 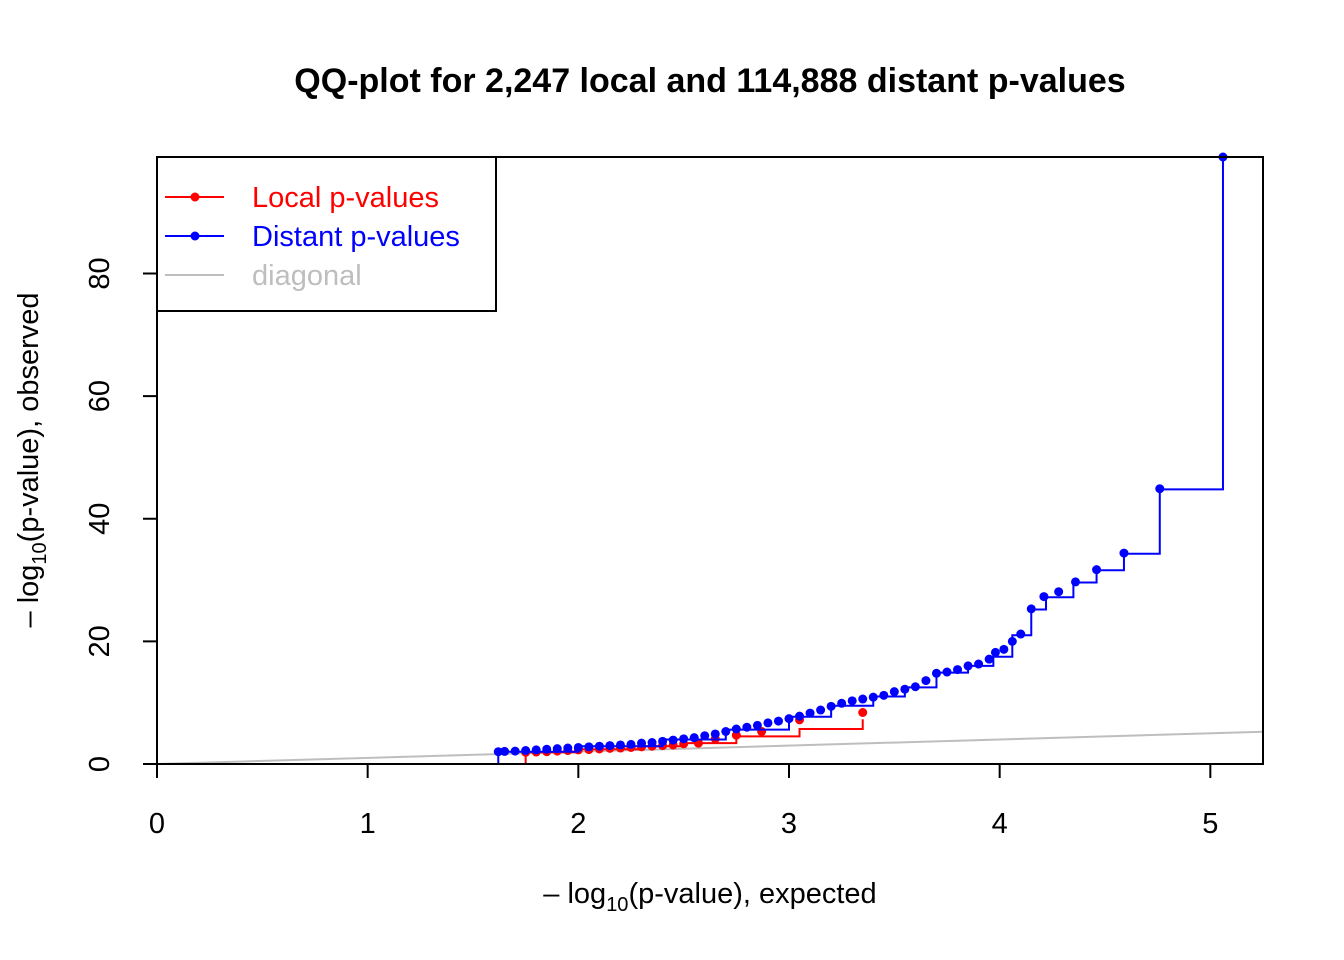 What do you see at coordinates (345, 198) in the screenshot?
I see `legend-label: Local p-values` at bounding box center [345, 198].